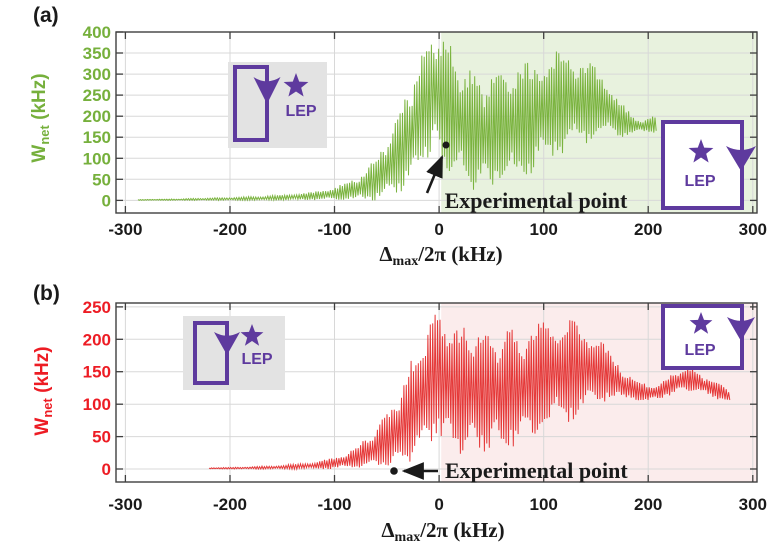 This screenshot has width=771, height=553. Describe the element at coordinates (97, 32) in the screenshot. I see `y-tick-label: 400` at that location.